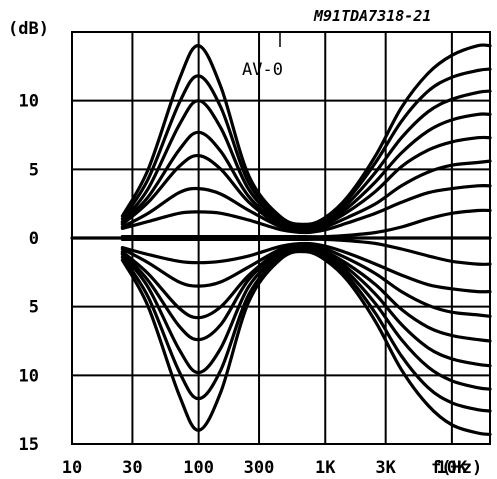 Image resolution: width=497 pixels, height=479 pixels. I want to click on x-tick-label: 100, so click(198, 468).